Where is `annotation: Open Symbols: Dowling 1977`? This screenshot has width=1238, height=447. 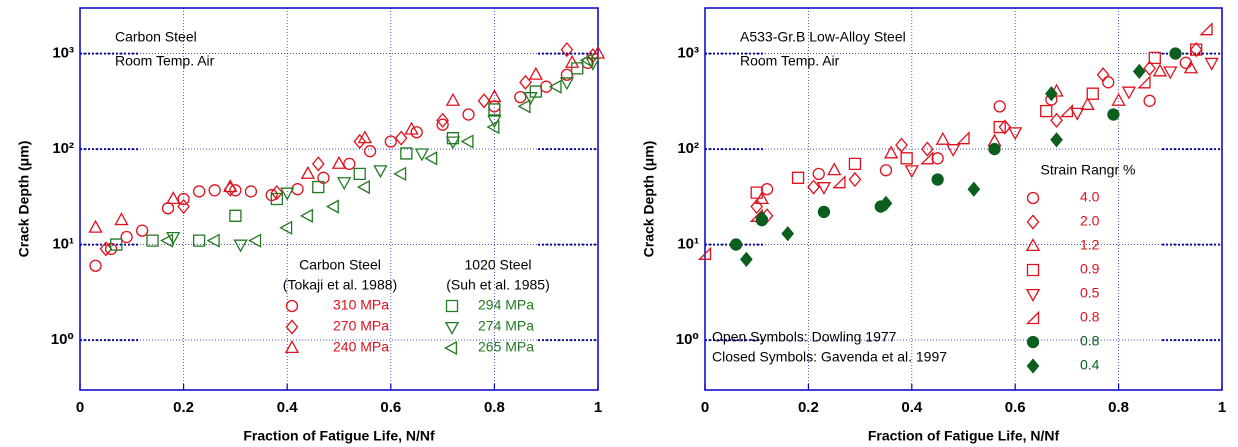 annotation: Open Symbols: Dowling 1977 is located at coordinates (804, 337).